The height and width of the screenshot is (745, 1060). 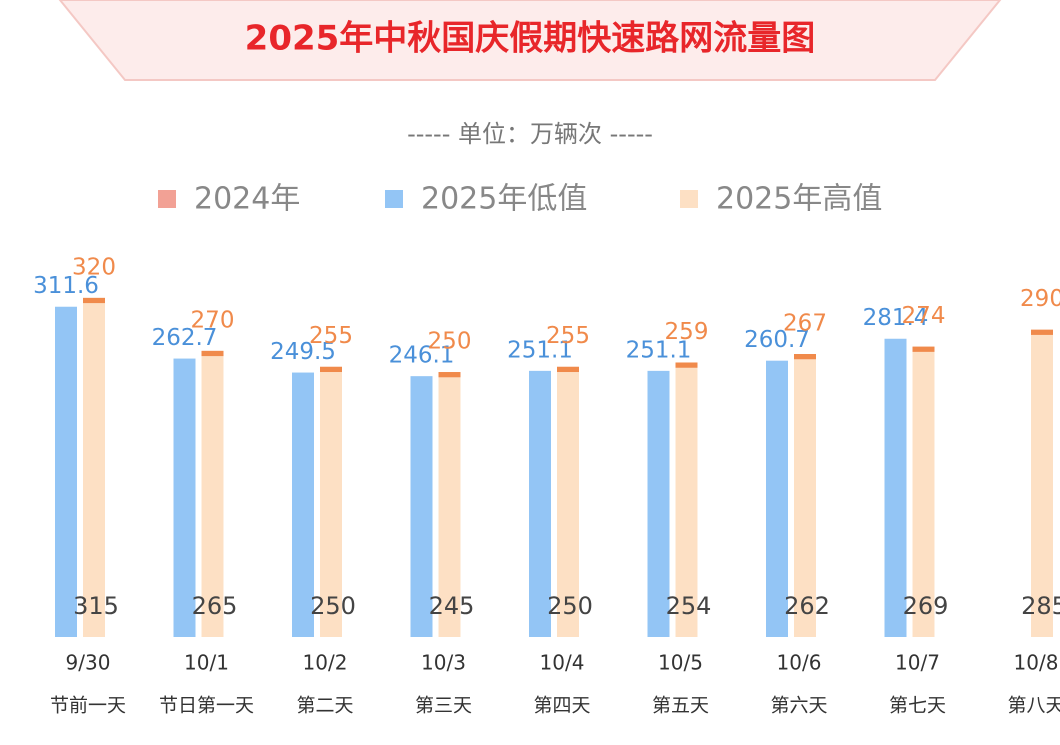 I want to click on value-label: 269, so click(x=926, y=606).